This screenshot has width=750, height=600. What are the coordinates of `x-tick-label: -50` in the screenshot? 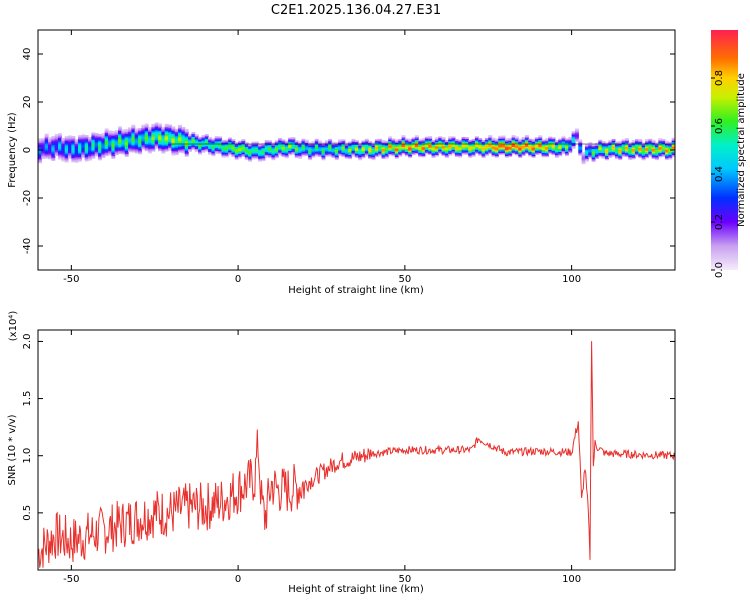 It's located at (71, 579).